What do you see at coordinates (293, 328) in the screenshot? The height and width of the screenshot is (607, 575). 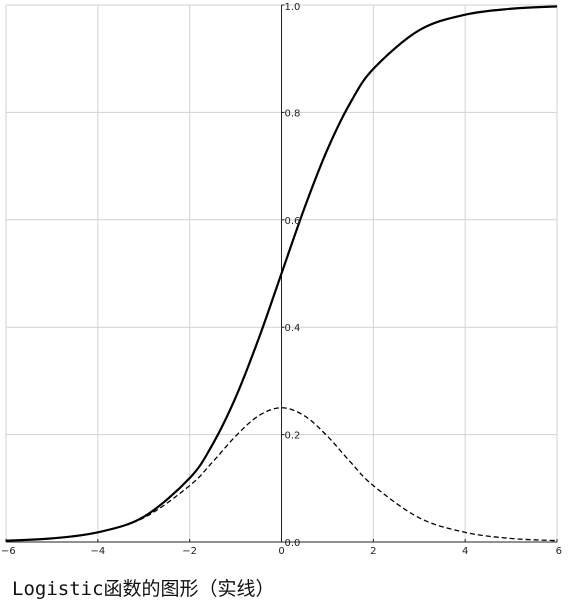 I see `y-tick-label: 0.4` at bounding box center [293, 328].